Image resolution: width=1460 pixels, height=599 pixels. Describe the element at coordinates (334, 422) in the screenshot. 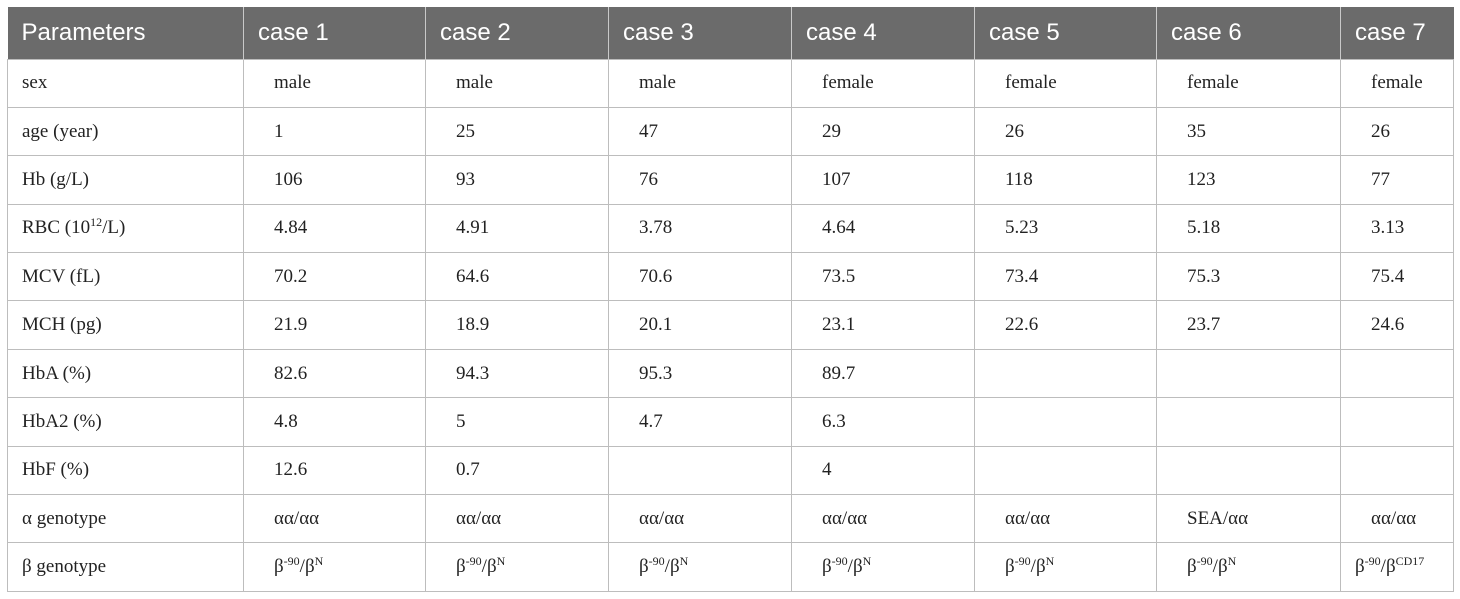

I see `cell: 4.8` at that location.